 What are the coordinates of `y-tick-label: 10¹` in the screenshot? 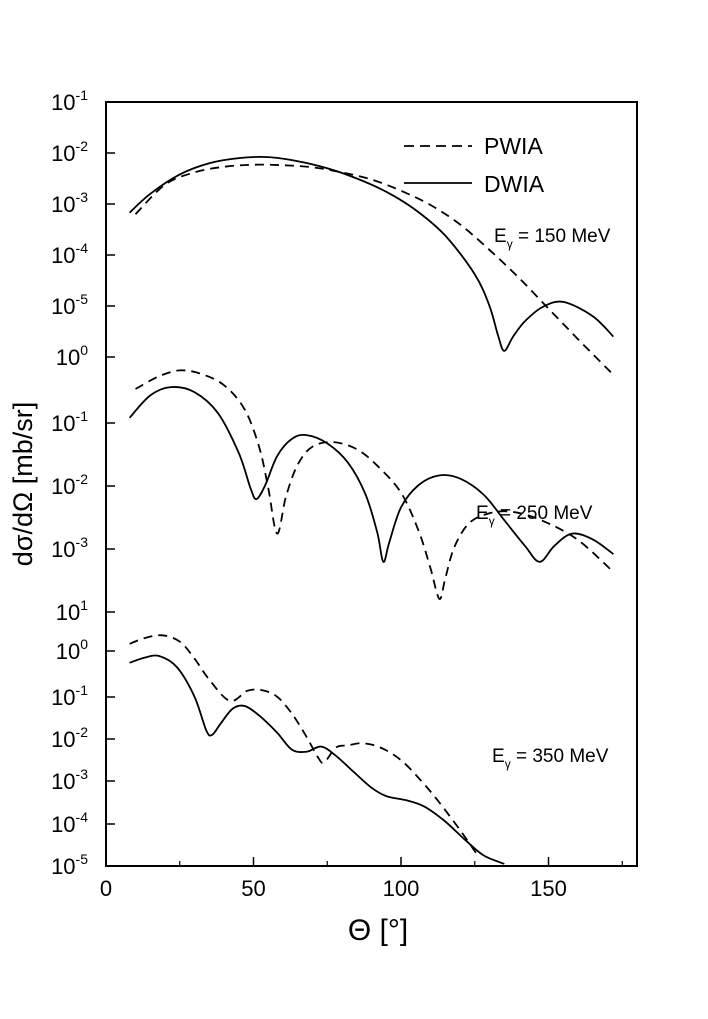 It's located at (72, 611).